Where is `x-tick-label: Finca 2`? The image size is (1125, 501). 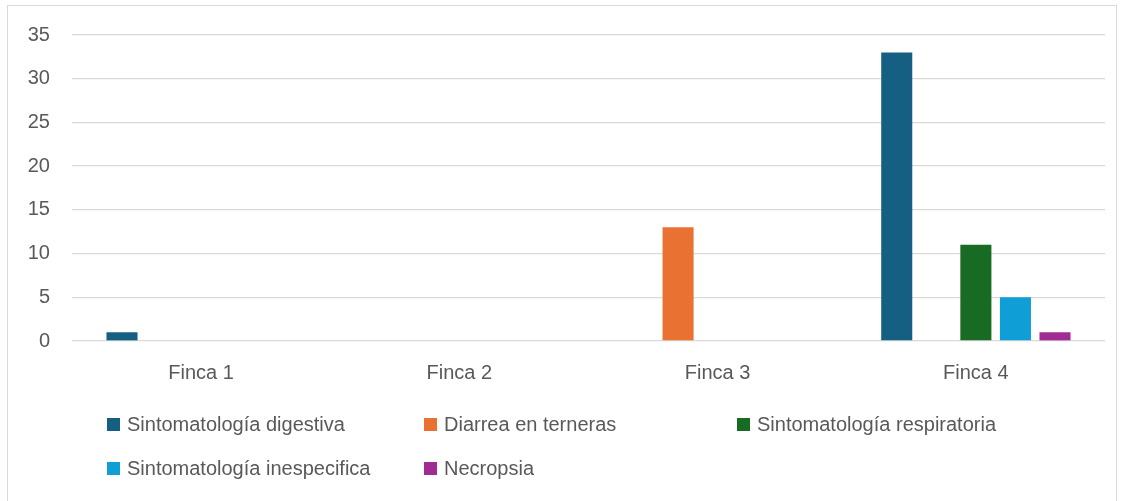 x-tick-label: Finca 2 is located at coordinates (459, 371).